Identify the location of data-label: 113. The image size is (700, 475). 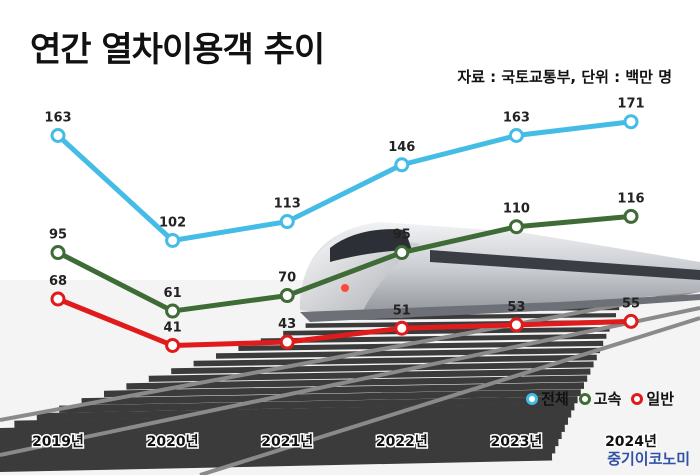
(287, 204).